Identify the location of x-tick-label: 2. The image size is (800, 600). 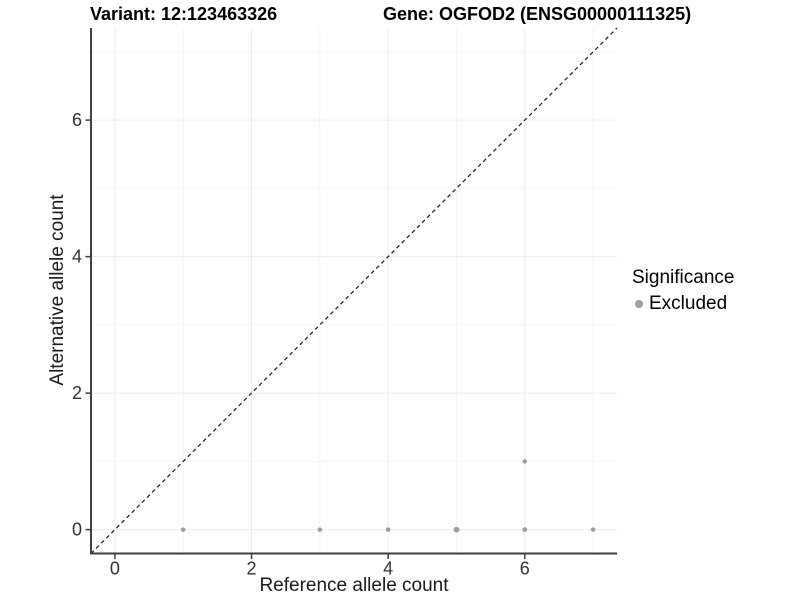
(252, 569).